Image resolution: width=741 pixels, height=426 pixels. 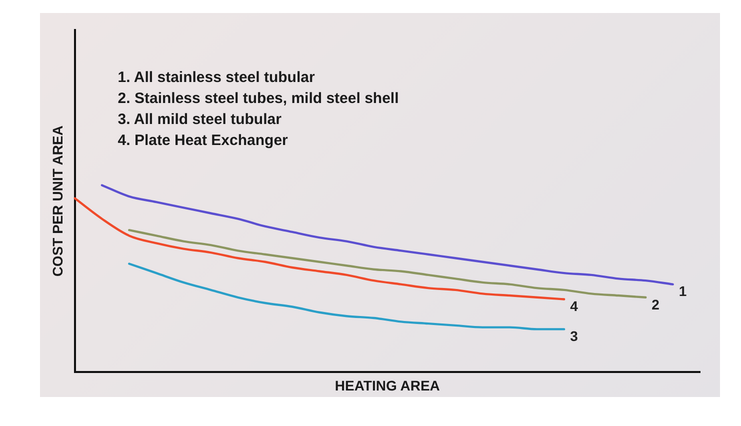 What do you see at coordinates (203, 141) in the screenshot?
I see `text: 4. Plate Heat Exchanger` at bounding box center [203, 141].